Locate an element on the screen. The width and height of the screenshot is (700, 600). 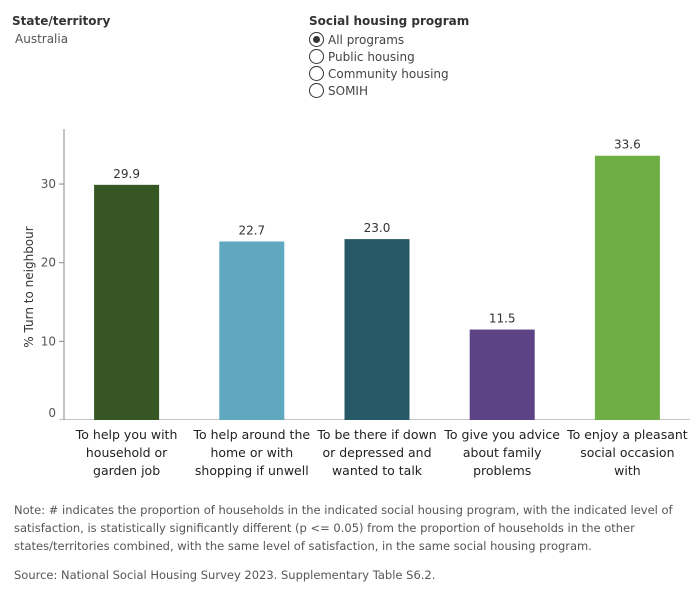
y-tick-label: 10 is located at coordinates (48, 341).